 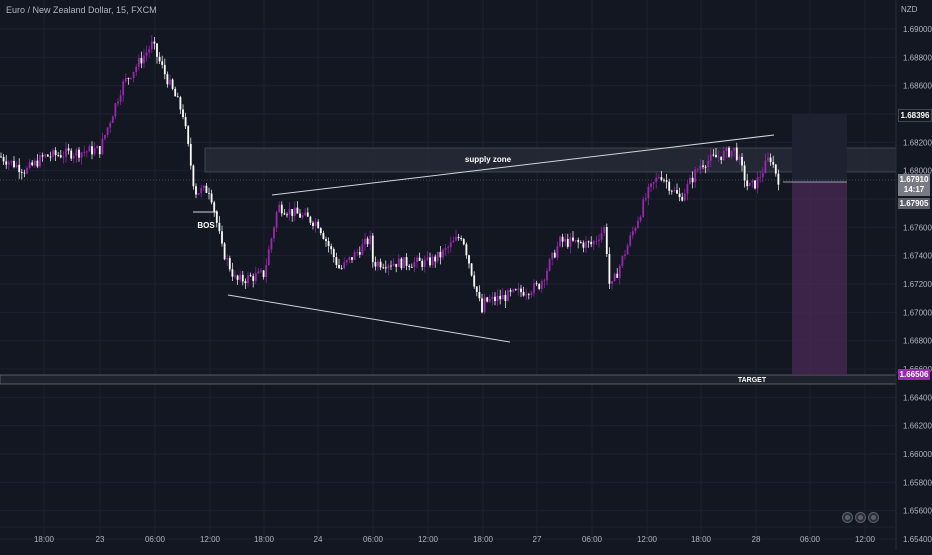 What do you see at coordinates (914, 179) in the screenshot?
I see `current-price-value: 1.67910` at bounding box center [914, 179].